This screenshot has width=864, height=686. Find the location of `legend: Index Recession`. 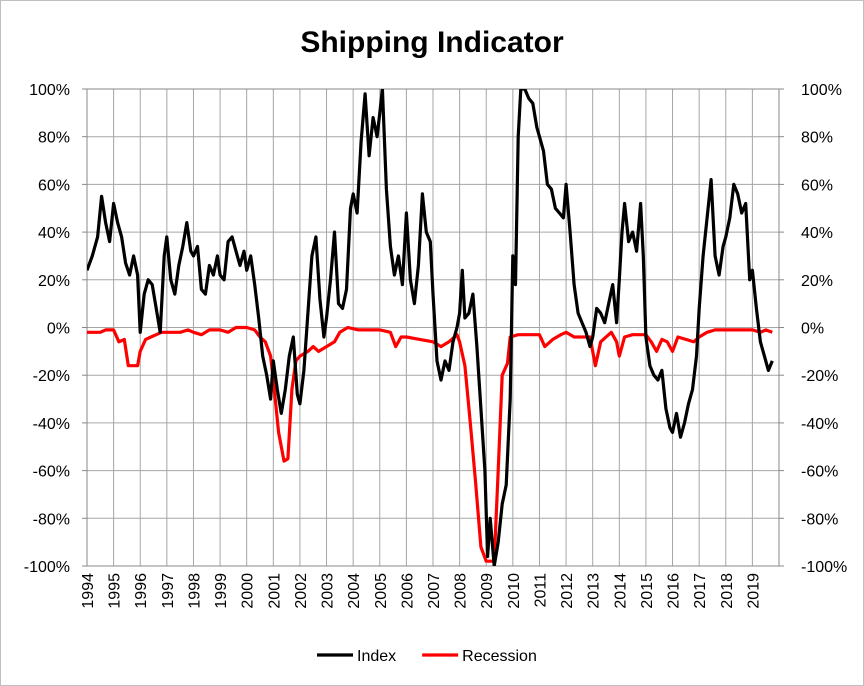

legend: Index Recession is located at coordinates (427, 656).